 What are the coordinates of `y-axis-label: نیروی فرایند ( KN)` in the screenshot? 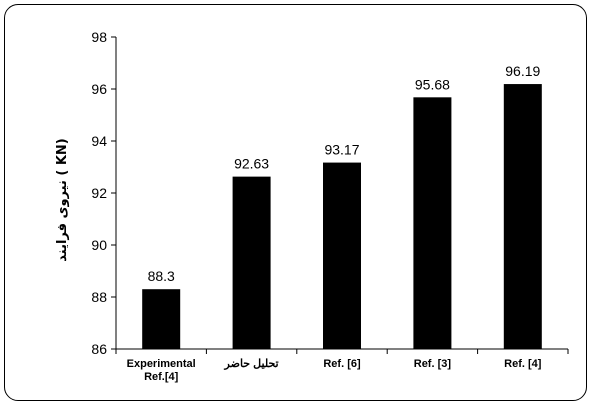 It's located at (62, 199).